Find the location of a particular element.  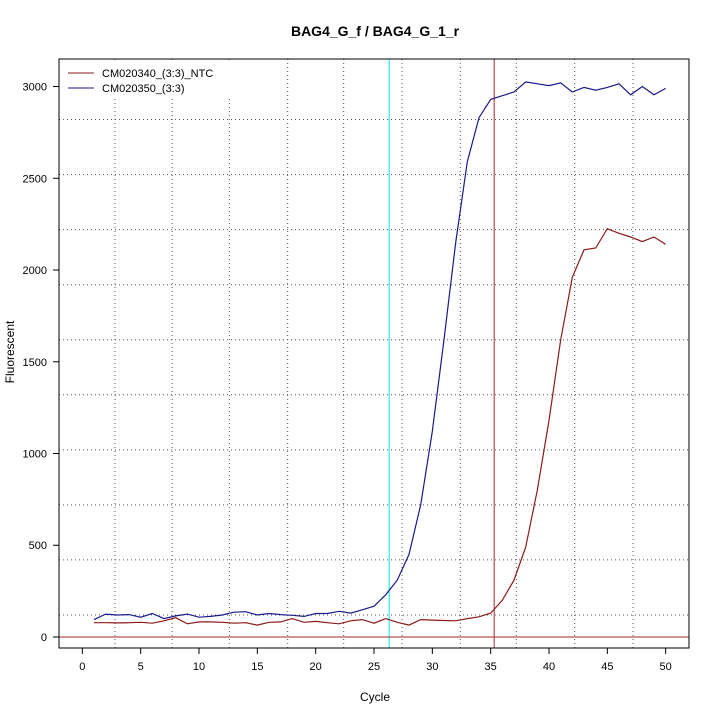

x-tick-label: 10 is located at coordinates (199, 667).